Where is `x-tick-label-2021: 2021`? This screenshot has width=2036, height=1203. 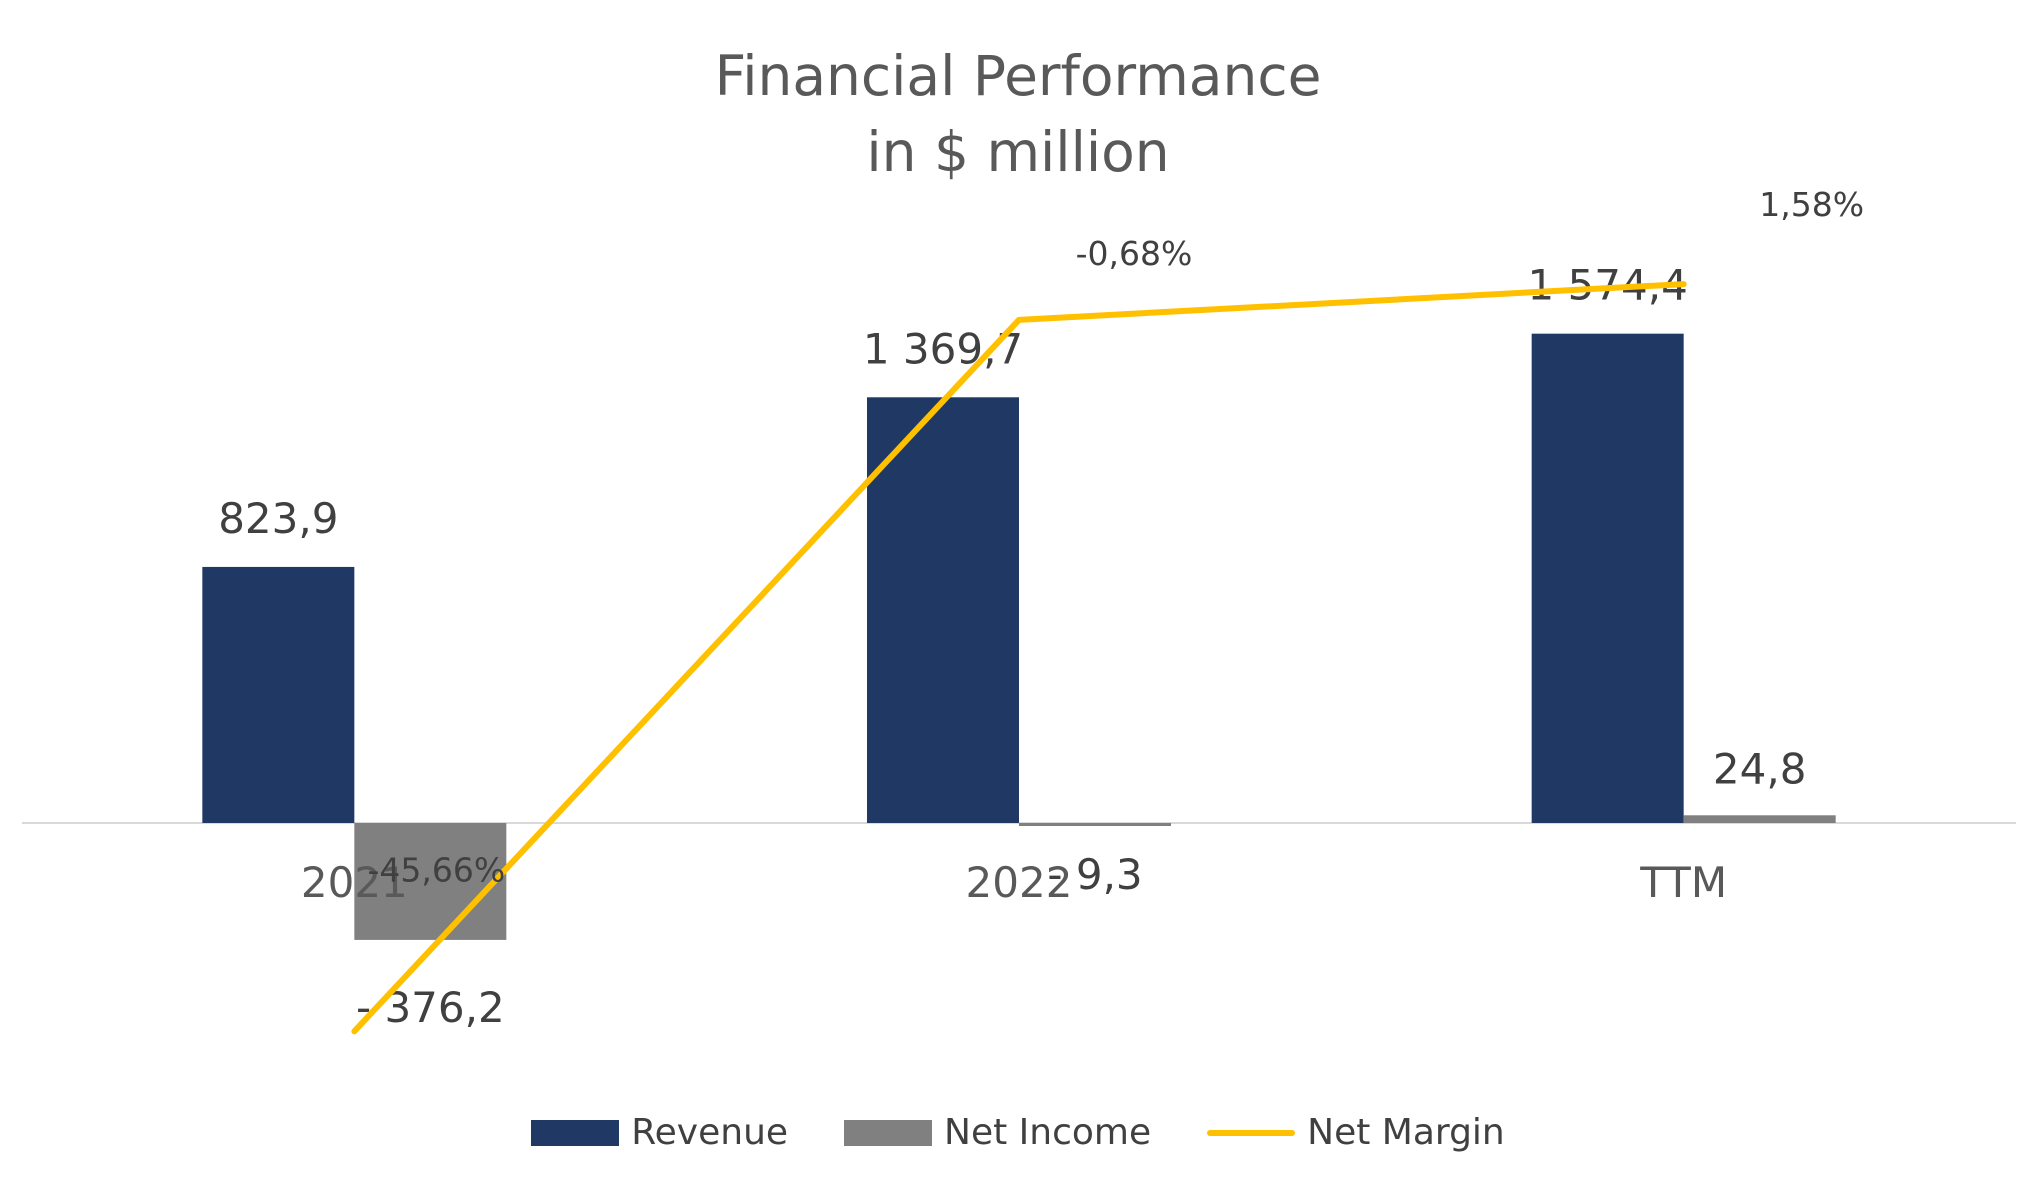
x-tick-label-2021: 2021 is located at coordinates (354, 882).